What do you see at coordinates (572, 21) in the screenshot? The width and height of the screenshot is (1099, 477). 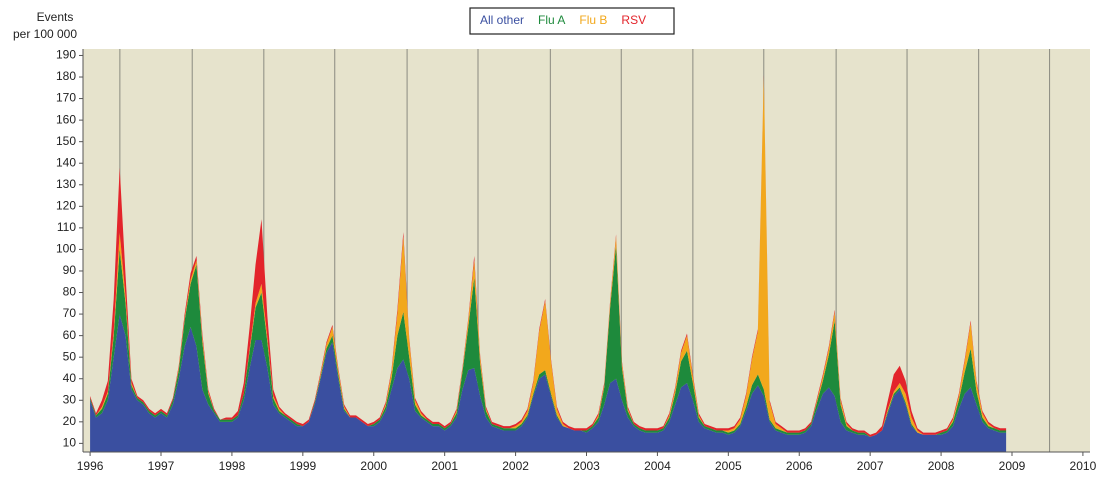 I see `legend-box` at bounding box center [572, 21].